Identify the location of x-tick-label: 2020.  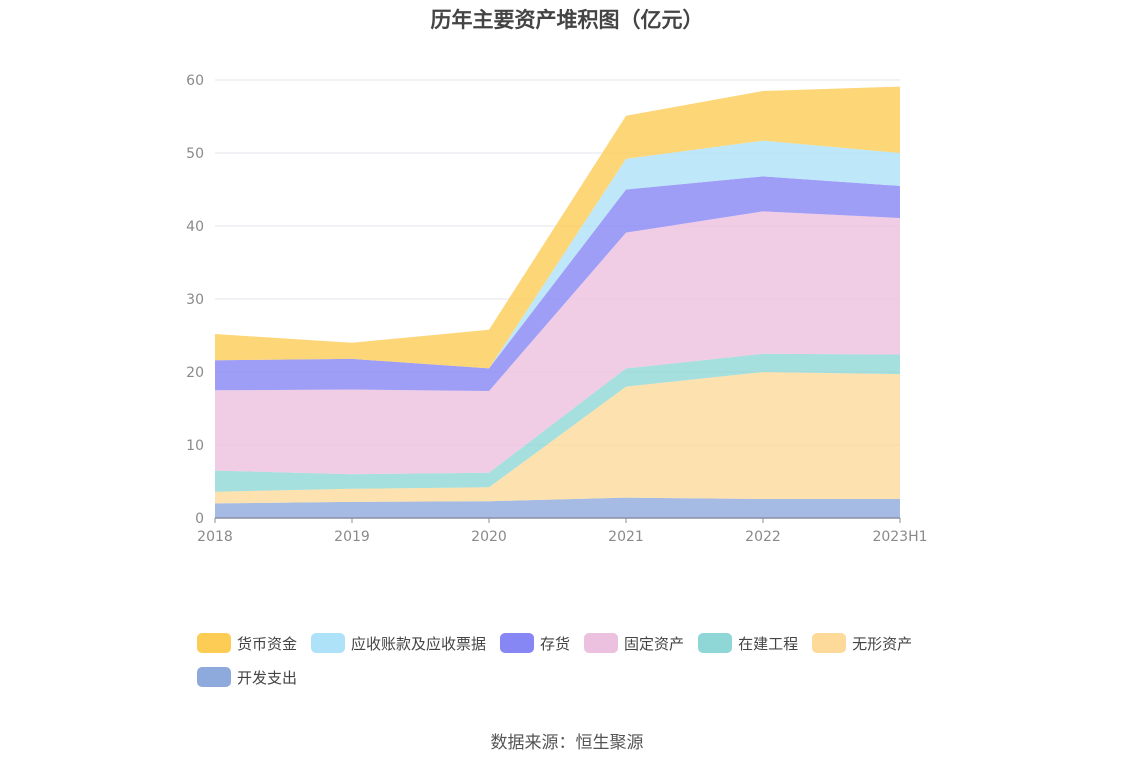
(489, 537).